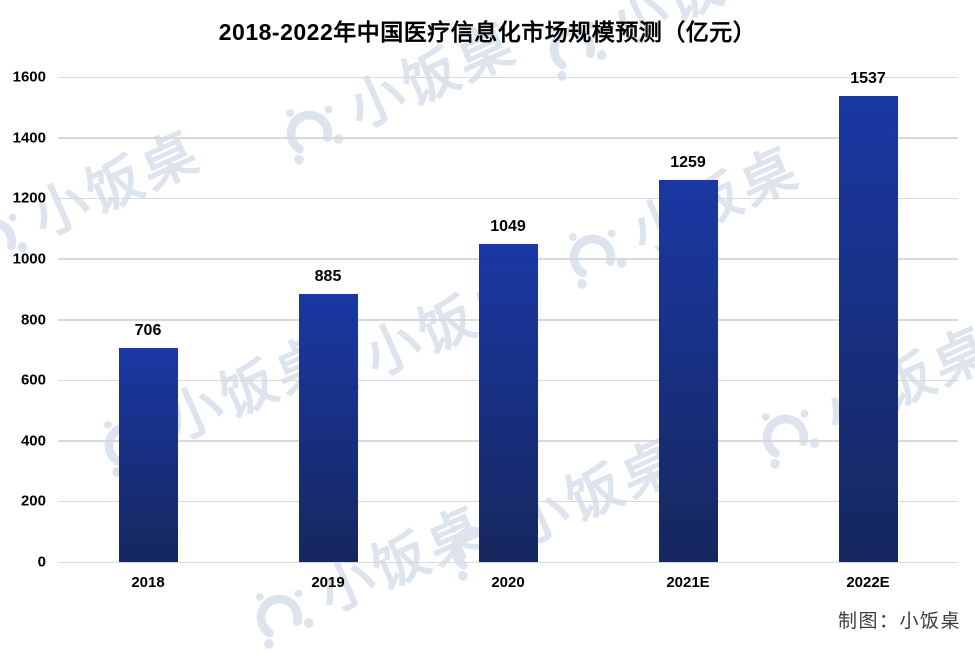 The width and height of the screenshot is (975, 653). Describe the element at coordinates (688, 371) in the screenshot. I see `bar-2021E` at that location.